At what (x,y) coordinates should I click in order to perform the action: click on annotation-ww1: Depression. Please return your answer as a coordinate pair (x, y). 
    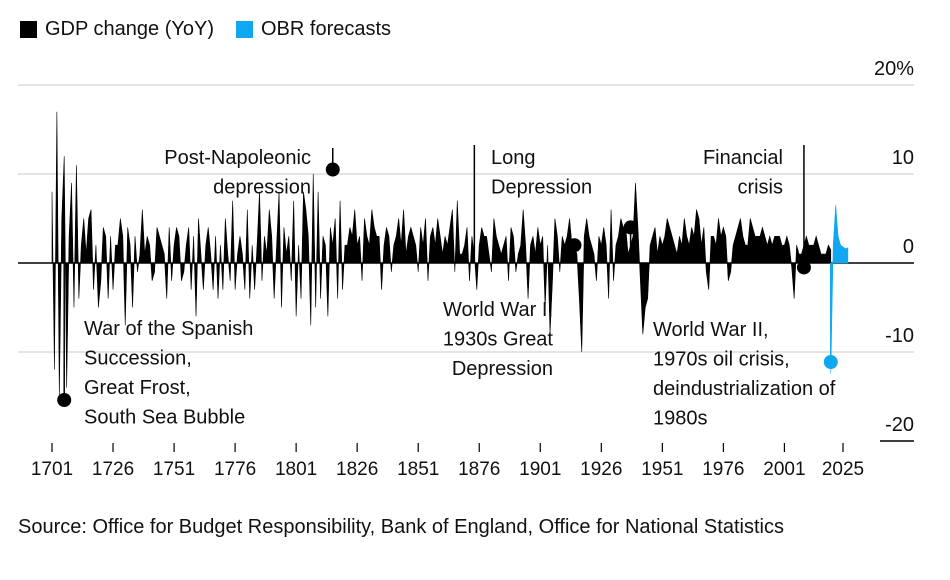
    Looking at the image, I should click on (502, 369).